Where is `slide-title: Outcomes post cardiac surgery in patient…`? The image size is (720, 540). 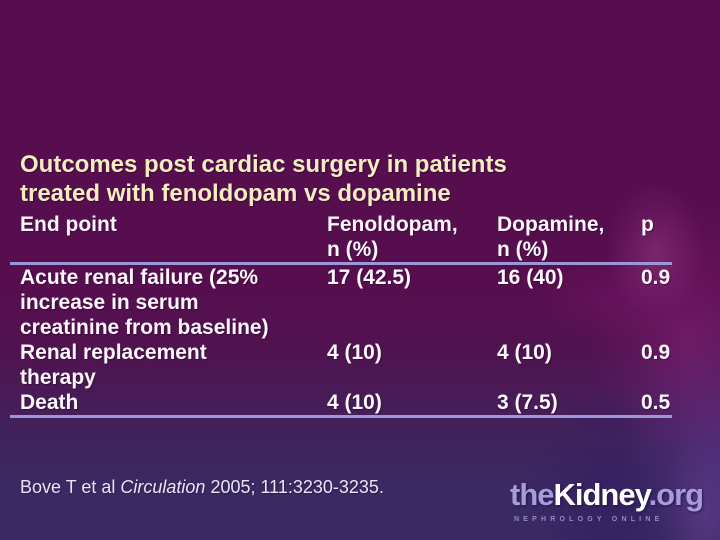
slide-title: Outcomes post cardiac surgery in patient… is located at coordinates (263, 179).